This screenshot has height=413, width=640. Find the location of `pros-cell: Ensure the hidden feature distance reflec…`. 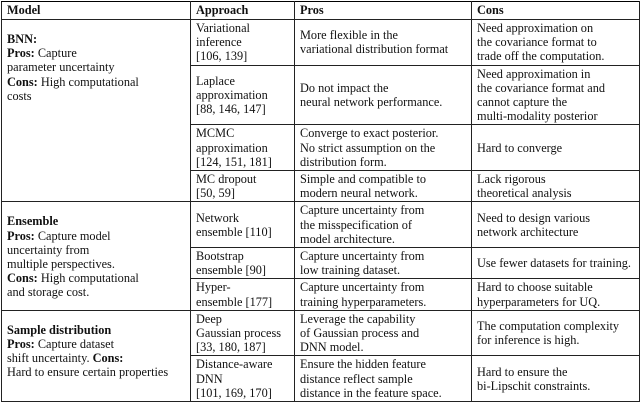

pros-cell: Ensure the hidden feature distance reflec… is located at coordinates (383, 379).